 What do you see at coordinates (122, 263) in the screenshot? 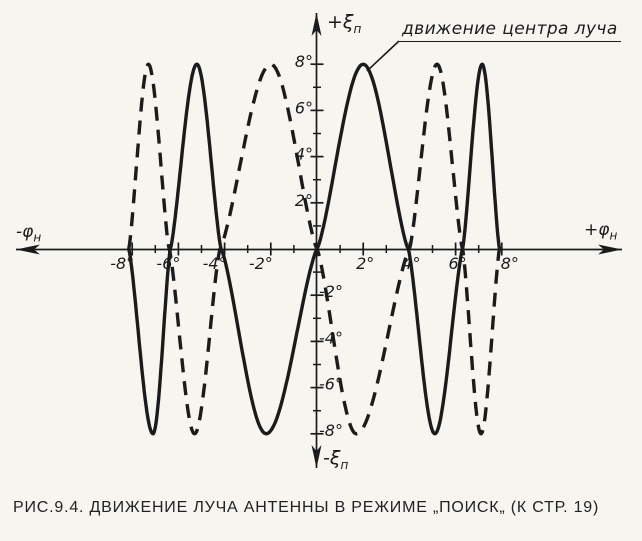
I see `x-tick-label: -8°` at bounding box center [122, 263].